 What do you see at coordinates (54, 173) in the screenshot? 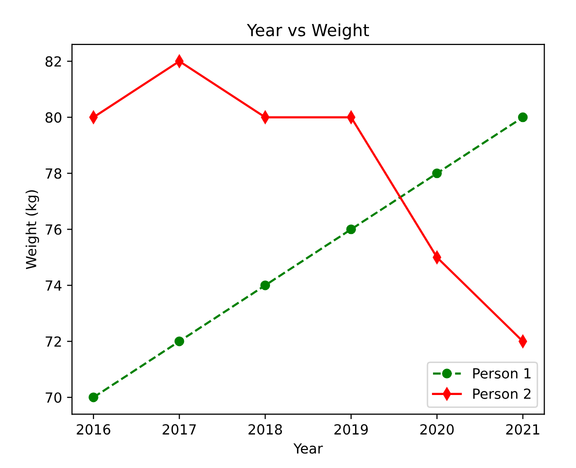
I see `y-tick-label: 78` at bounding box center [54, 173].